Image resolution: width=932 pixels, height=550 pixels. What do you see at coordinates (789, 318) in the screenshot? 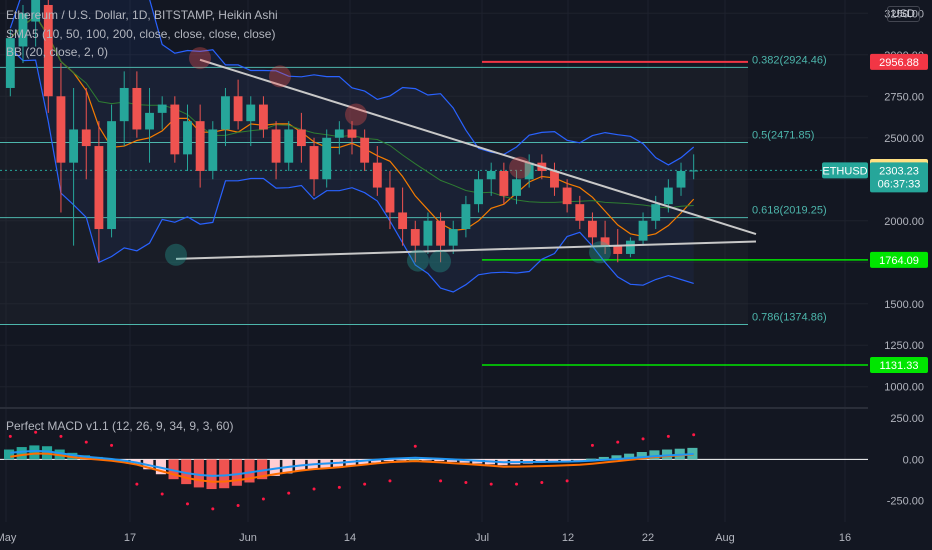
I see `fib-level-label: 0.786(1374.86)` at bounding box center [789, 318].